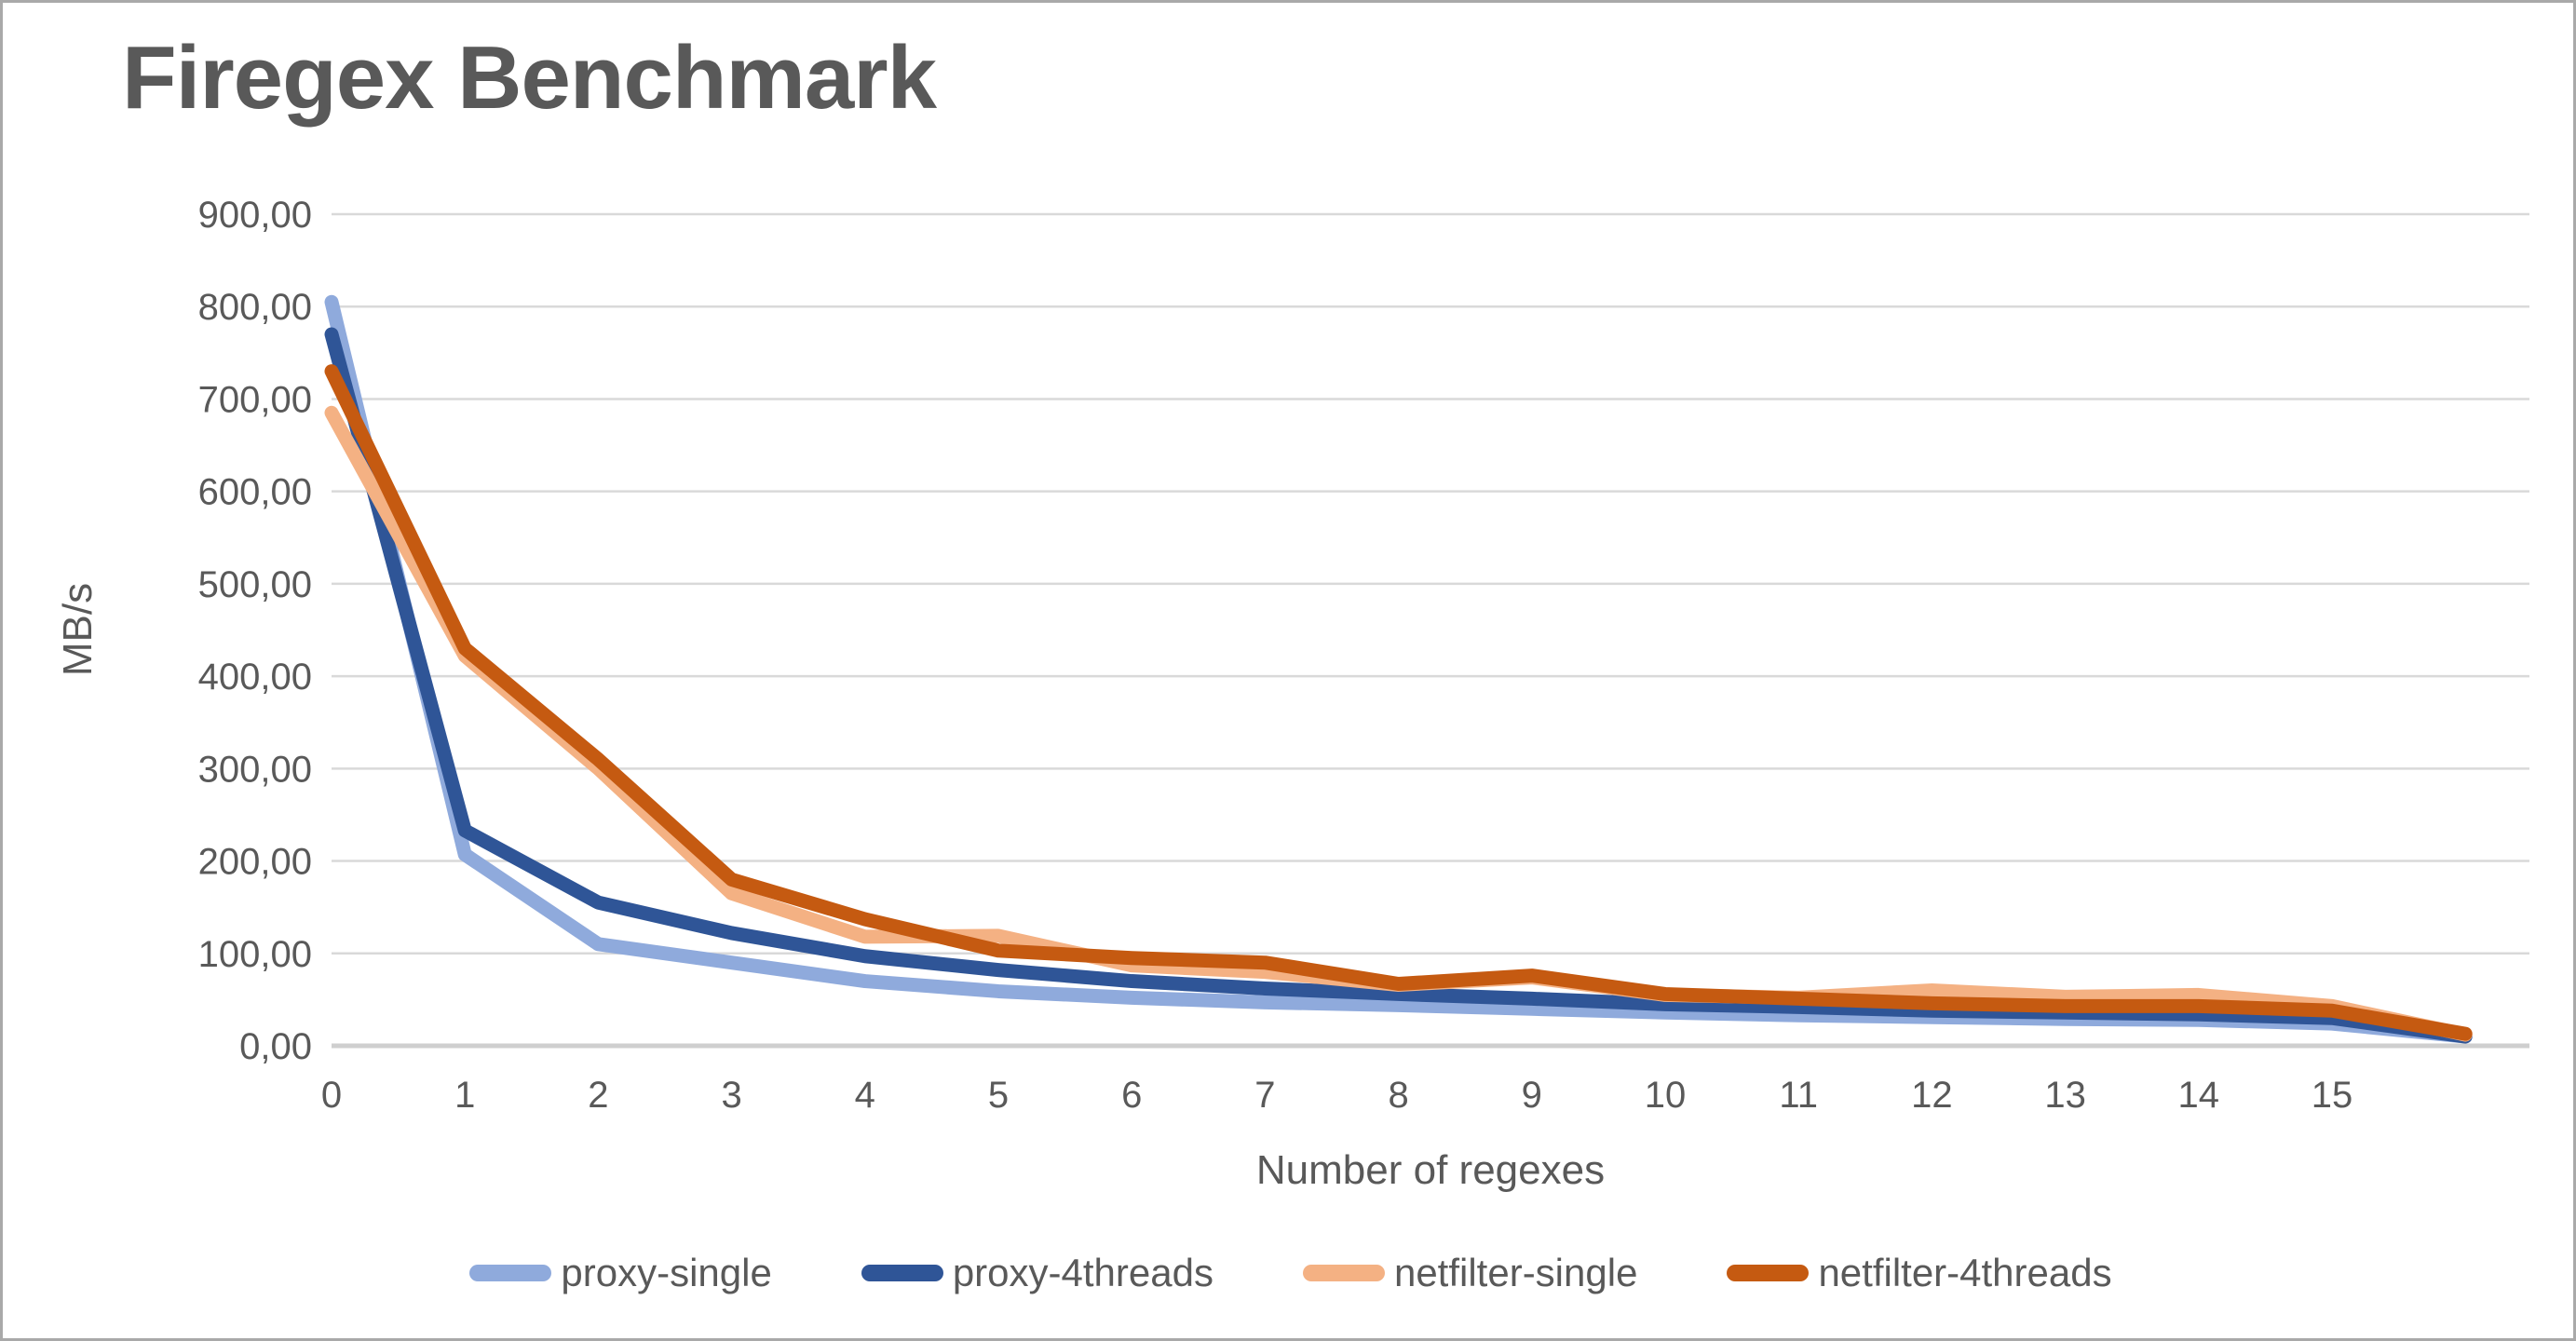  Describe the element at coordinates (255, 677) in the screenshot. I see `y-tick-label: 400,00` at that location.